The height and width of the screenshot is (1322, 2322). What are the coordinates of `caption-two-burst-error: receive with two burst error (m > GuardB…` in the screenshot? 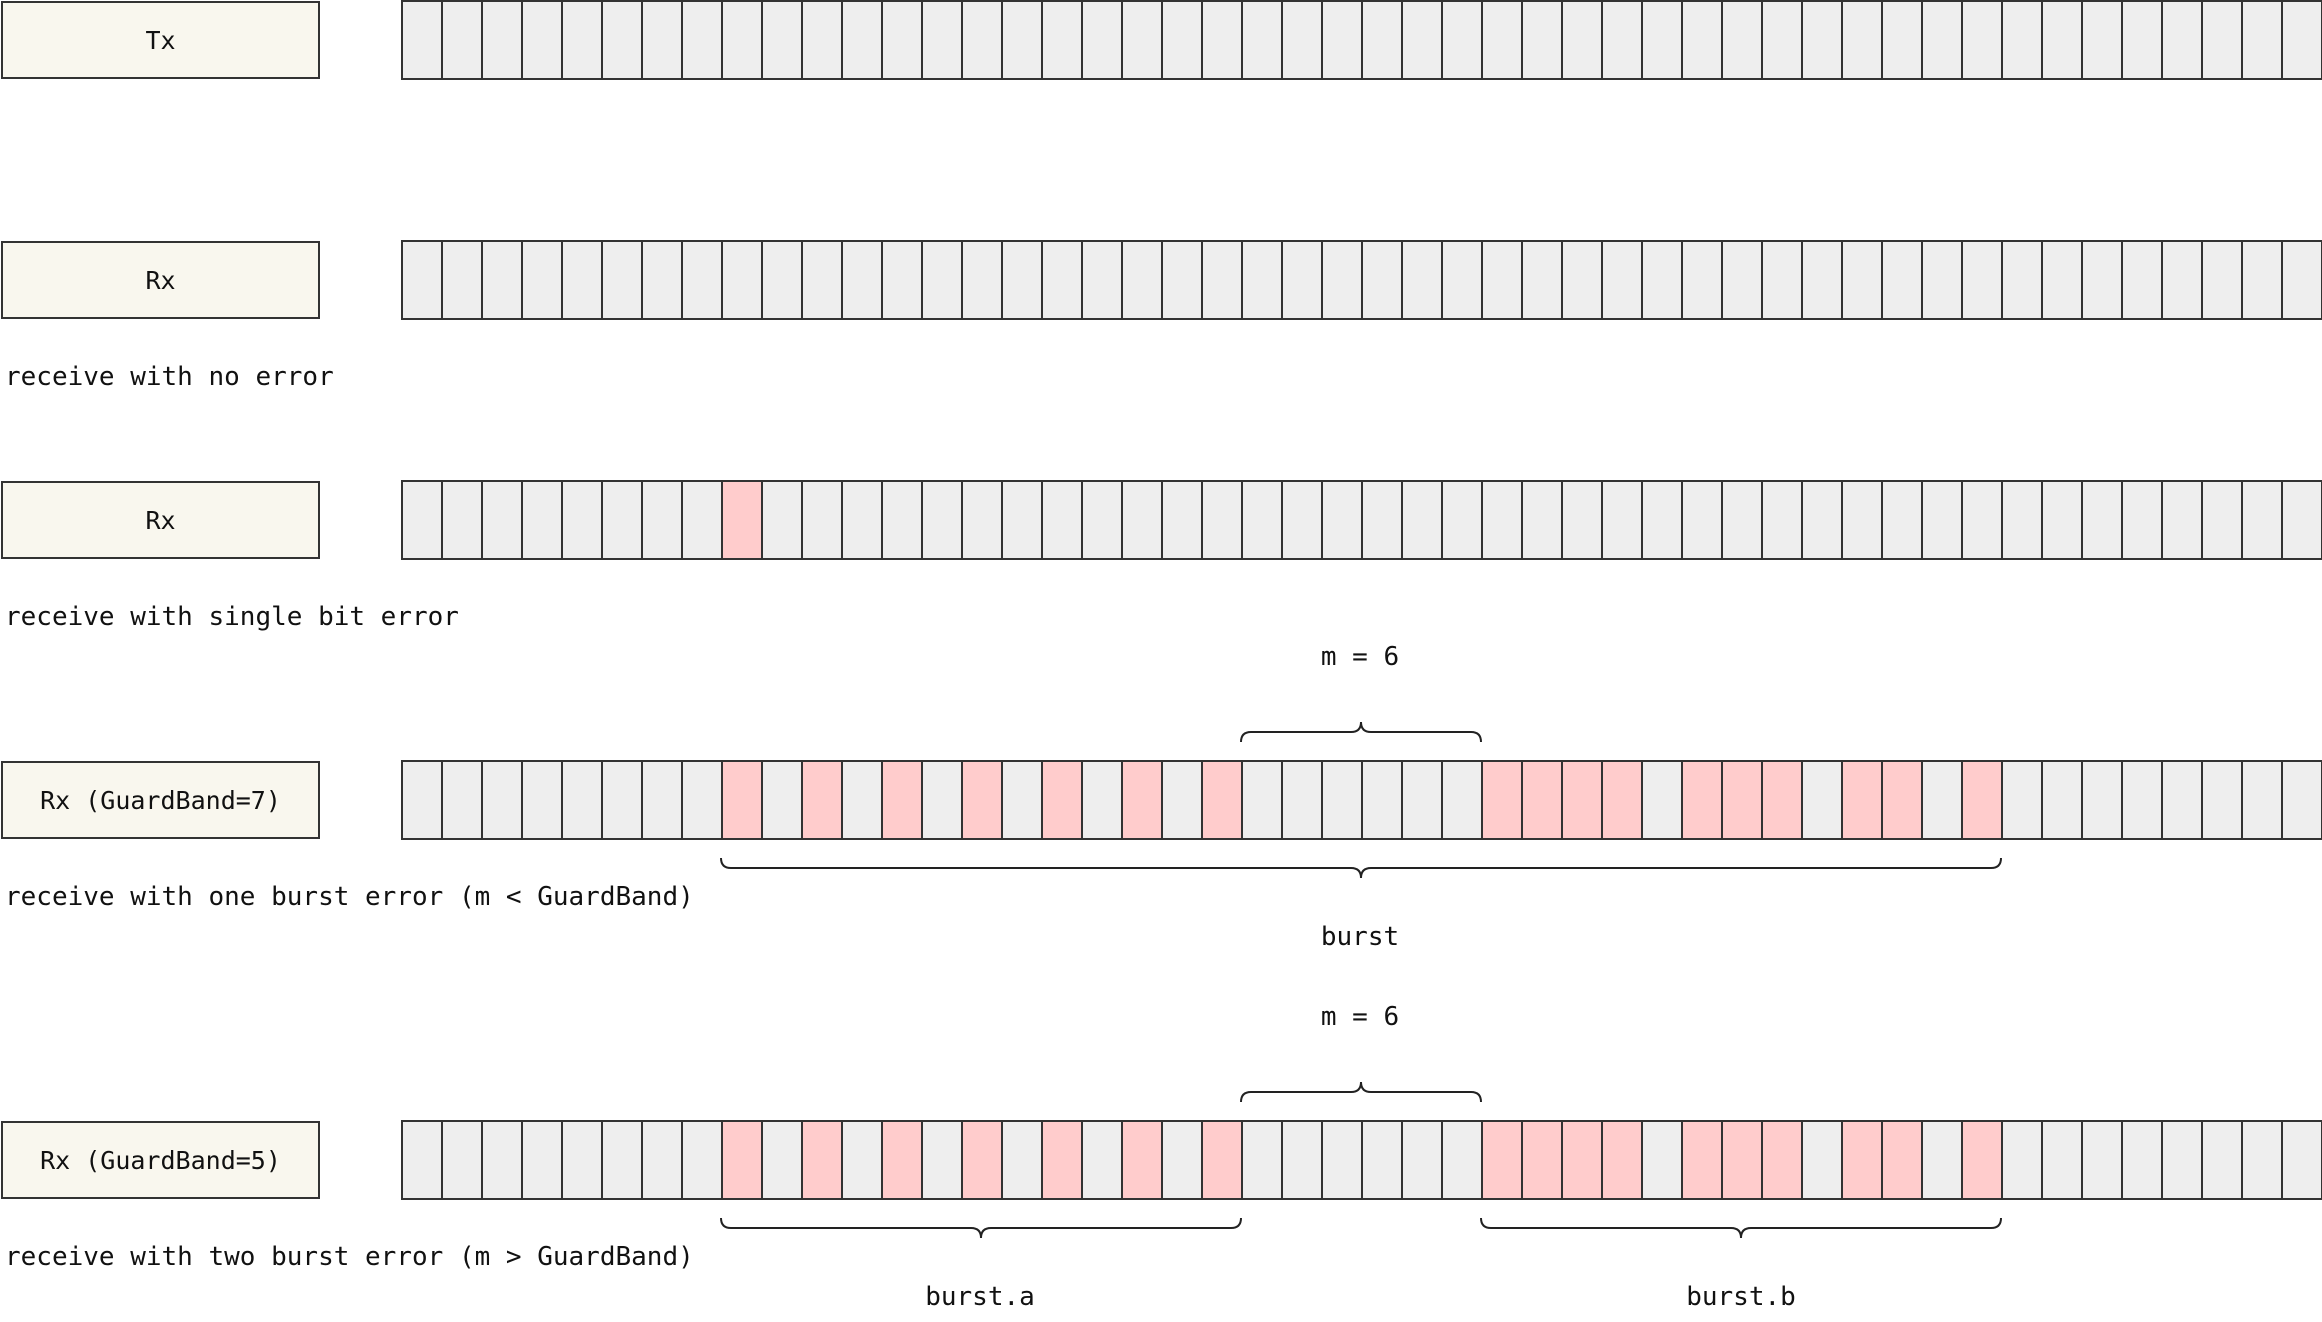 It's located at (349, 1257).